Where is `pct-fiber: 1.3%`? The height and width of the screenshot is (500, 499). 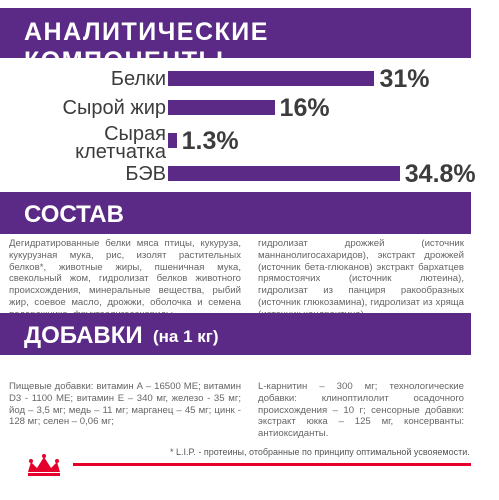
pct-fiber: 1.3% is located at coordinates (210, 141).